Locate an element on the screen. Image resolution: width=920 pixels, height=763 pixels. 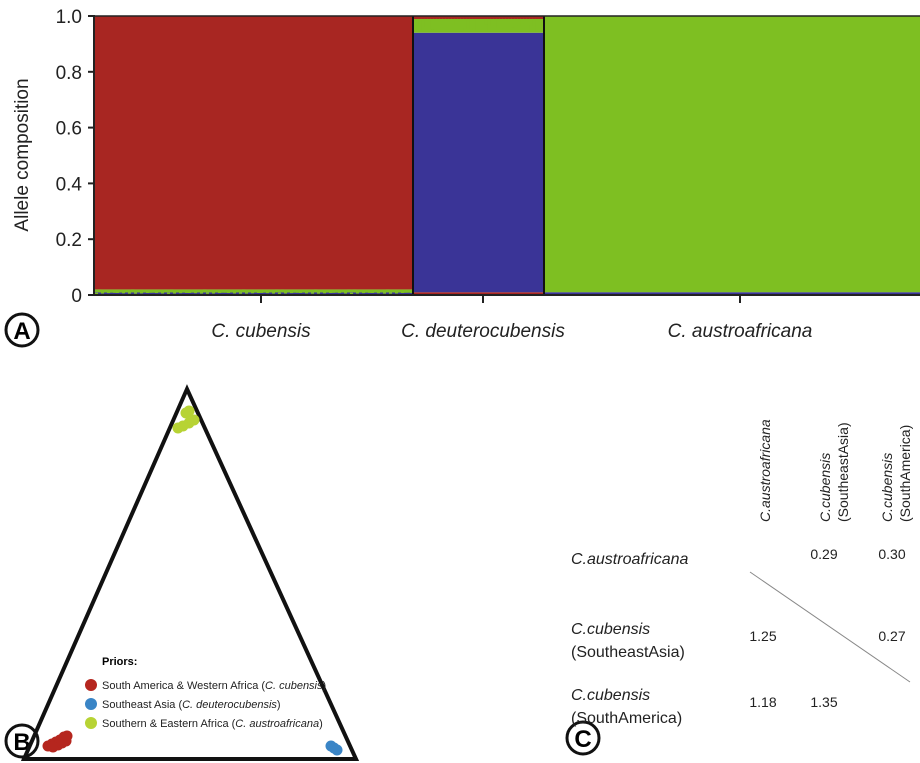
table-cell: 1.18 is located at coordinates (762, 702).